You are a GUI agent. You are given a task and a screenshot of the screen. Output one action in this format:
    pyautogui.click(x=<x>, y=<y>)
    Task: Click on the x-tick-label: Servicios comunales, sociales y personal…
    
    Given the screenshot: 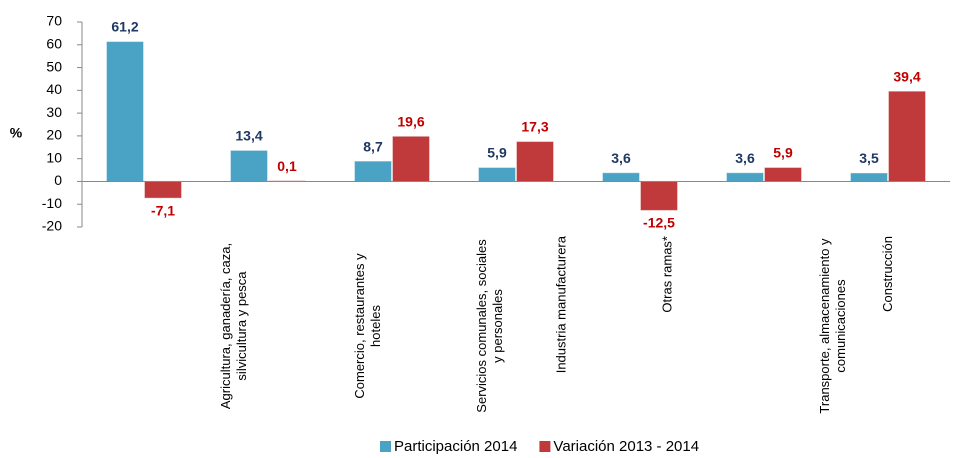 What is the action you would take?
    pyautogui.click(x=489, y=326)
    